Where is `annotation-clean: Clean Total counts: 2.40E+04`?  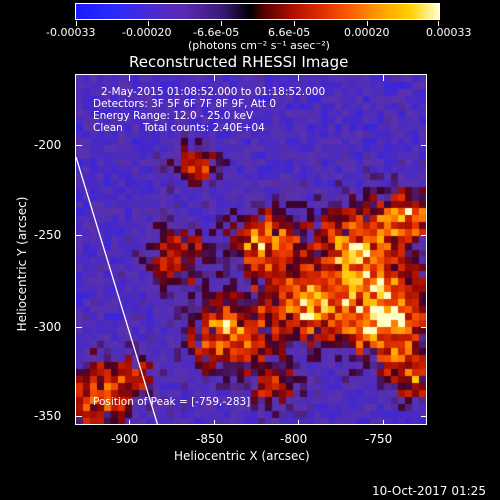 annotation-clean: Clean Total counts: 2.40E+04 is located at coordinates (179, 128).